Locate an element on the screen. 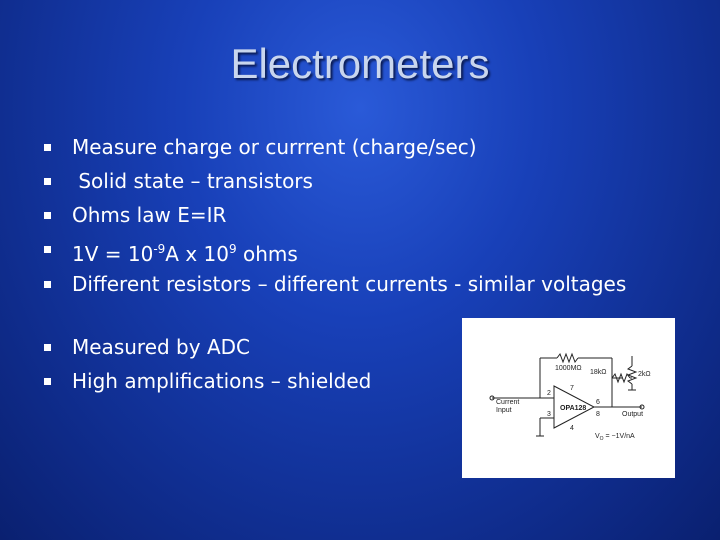 The width and height of the screenshot is (720, 540). bullet-text: 1V = 10-9A x 109 ohms is located at coordinates (372, 251).